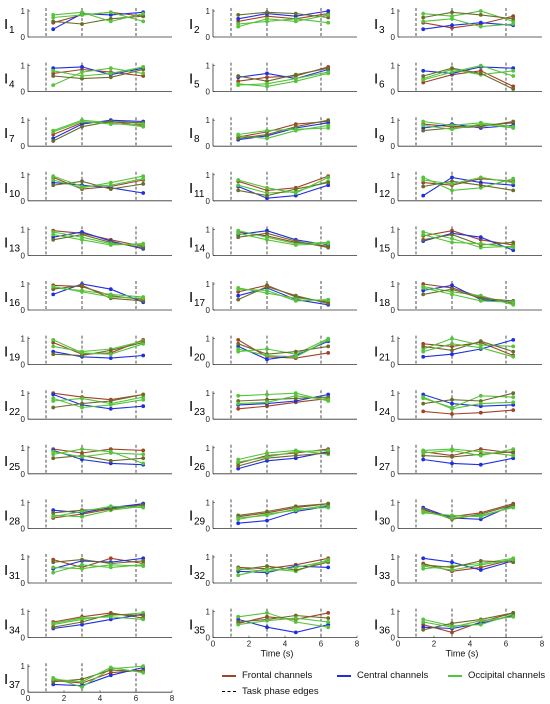  What do you see at coordinates (277, 654) in the screenshot?
I see `x-axis-label: Time (s)` at bounding box center [277, 654].